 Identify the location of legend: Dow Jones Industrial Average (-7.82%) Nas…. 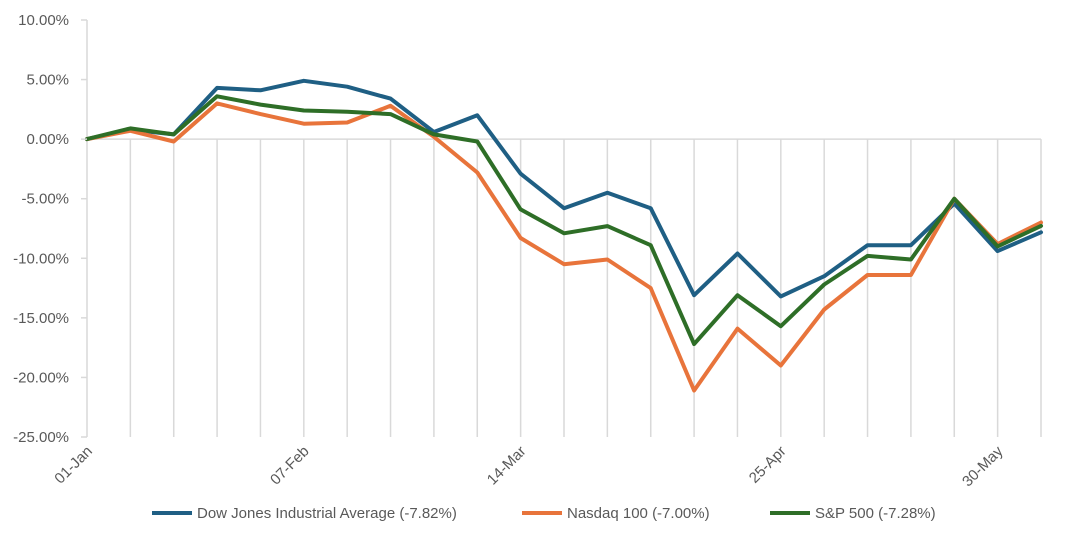
(544, 513).